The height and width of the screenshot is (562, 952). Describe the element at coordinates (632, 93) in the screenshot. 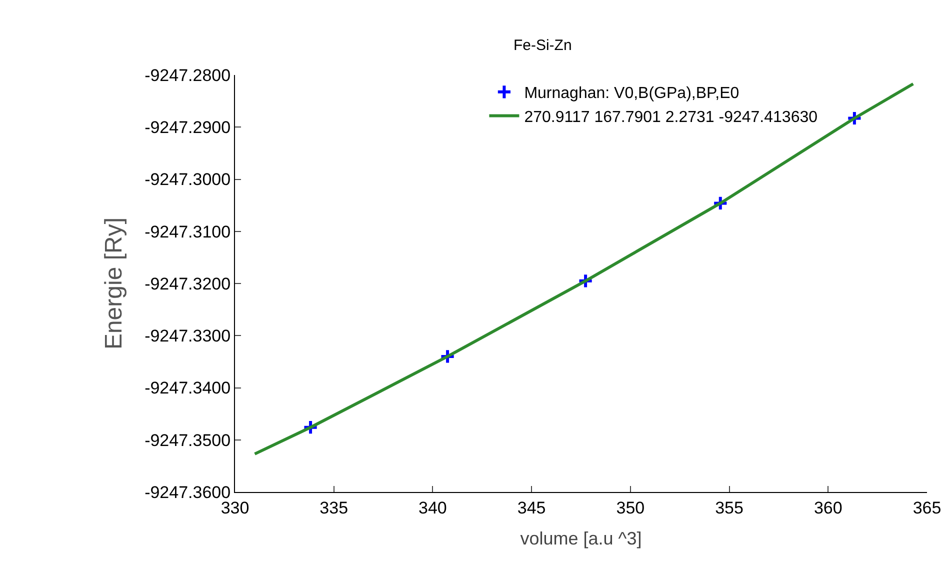

I see `legend-label: Murnaghan: V0,B(GPa),BP,E0` at that location.